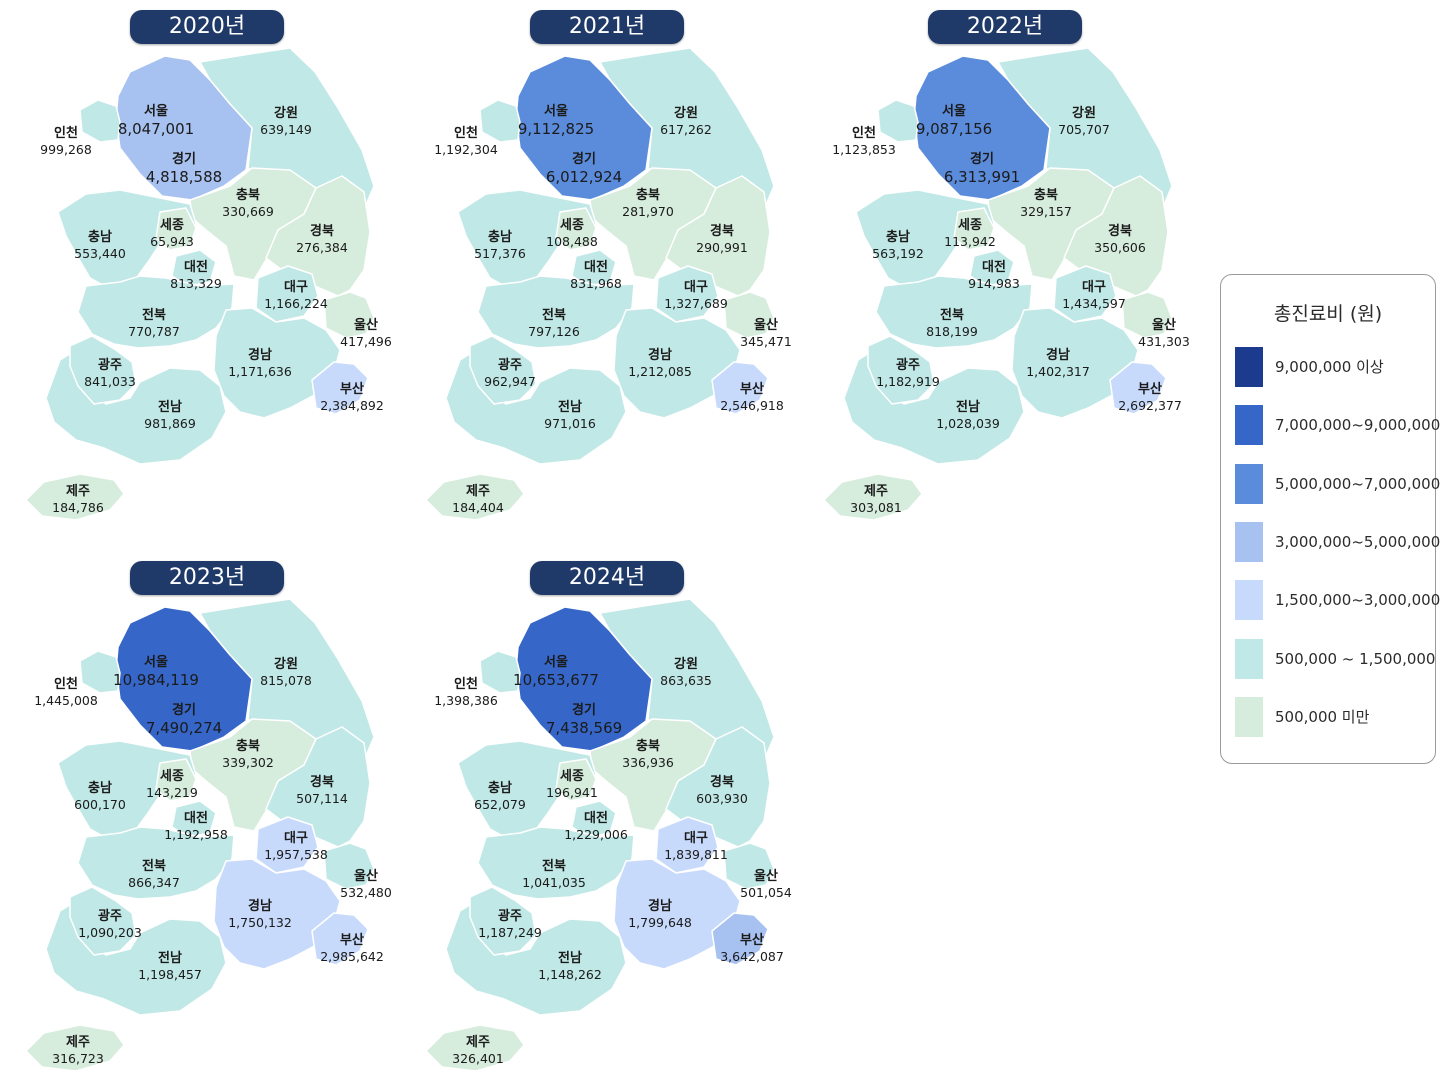 Image resolution: width=1448 pixels, height=1086 pixels. I want to click on region-label-gyeongbuk: 경북 603,930, so click(722, 790).